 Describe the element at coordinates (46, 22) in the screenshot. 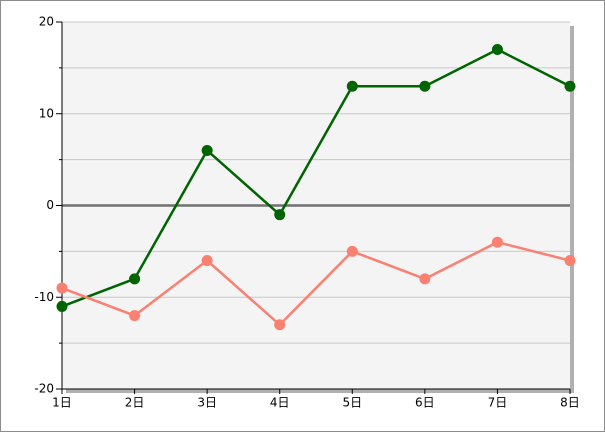

I see `y-tick-label: 20` at that location.